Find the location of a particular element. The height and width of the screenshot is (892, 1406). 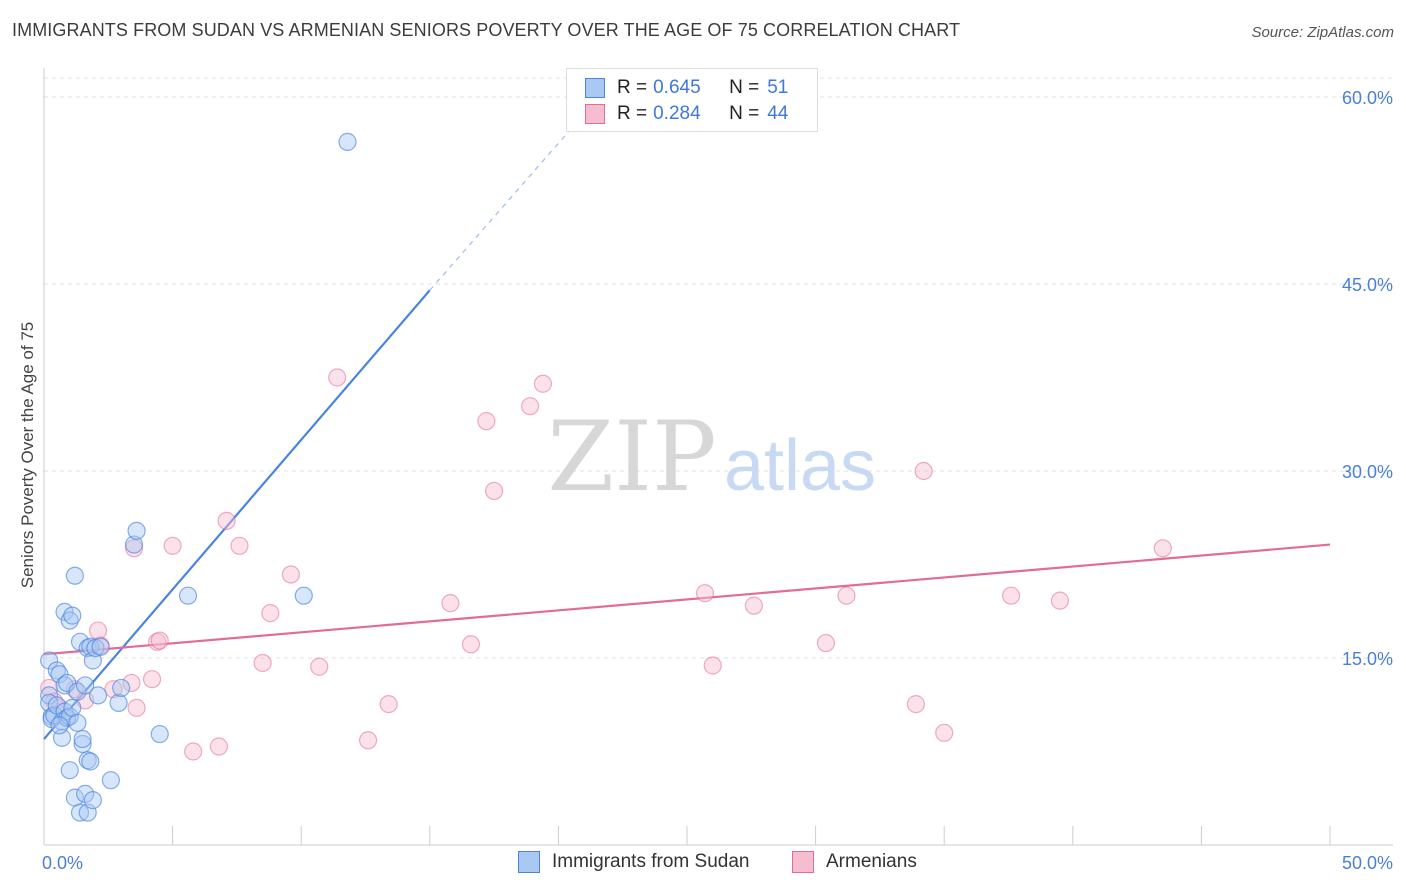

bottom-legend-sudan: Immigrants from Sudan is located at coordinates (633, 862).